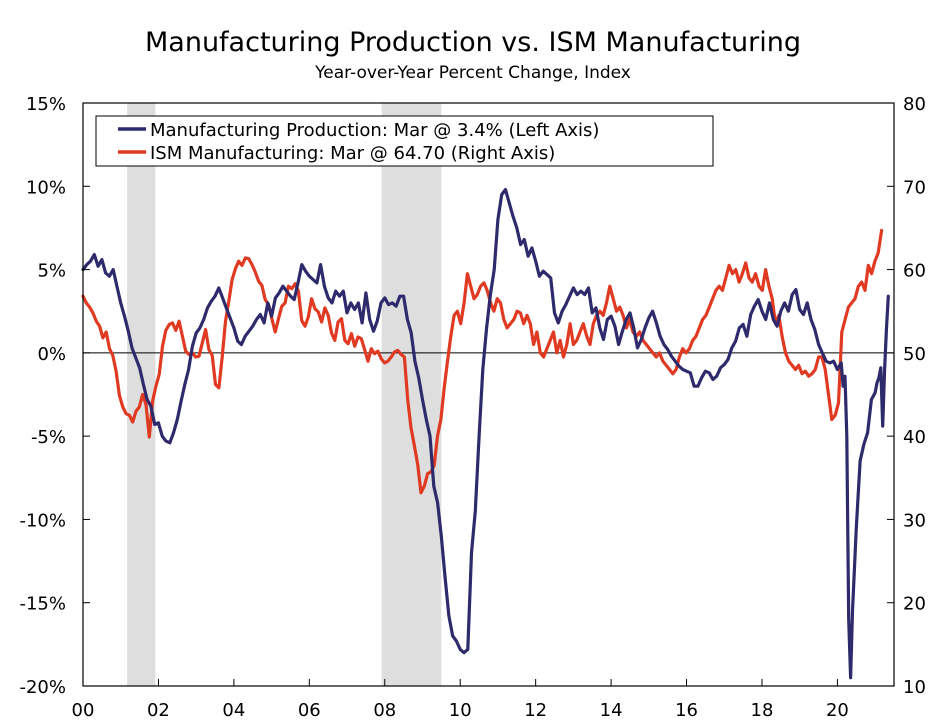 This screenshot has width=947, height=727. I want to click on left-tick-label: -20%, so click(42, 687).